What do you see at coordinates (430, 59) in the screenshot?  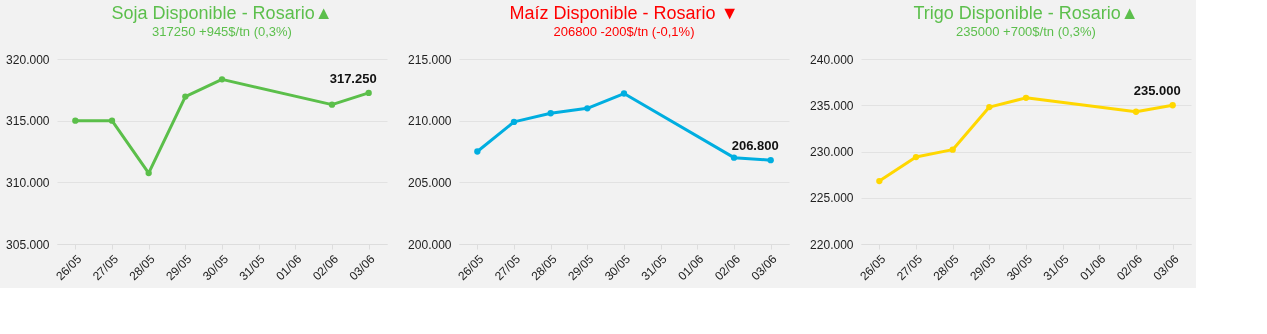 I see `y-tick-label: 215.000` at bounding box center [430, 59].